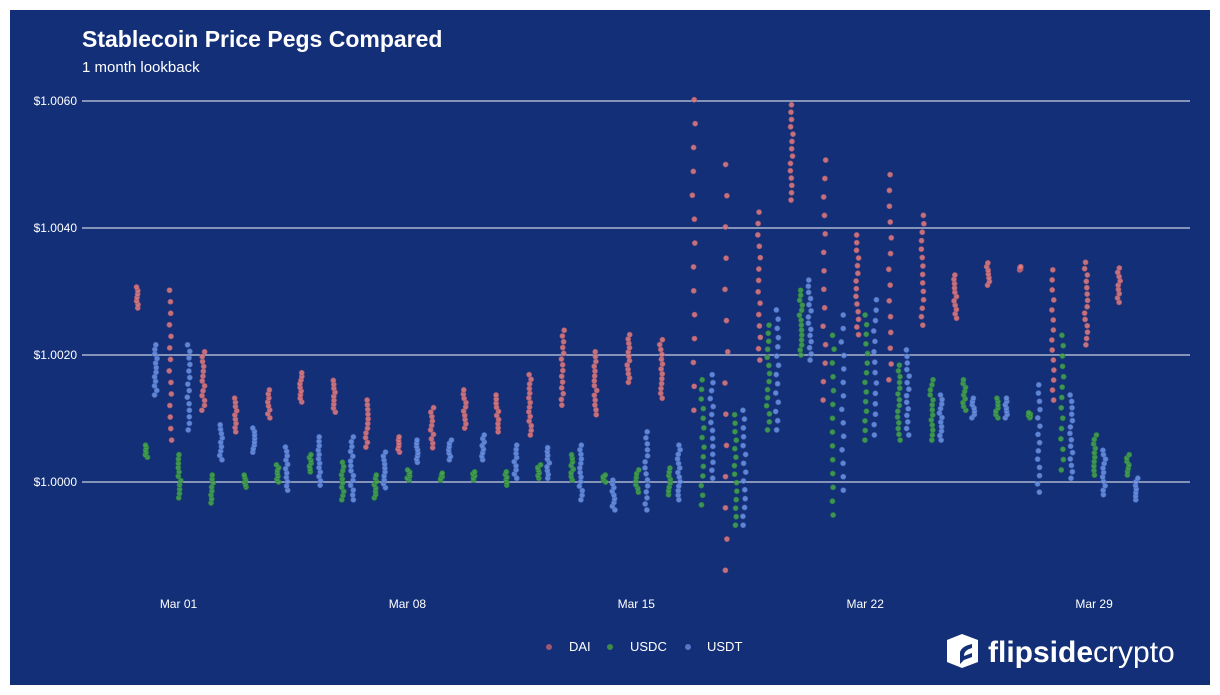 This screenshot has height=695, width=1220. I want to click on legend-usdc-marker, so click(610, 647).